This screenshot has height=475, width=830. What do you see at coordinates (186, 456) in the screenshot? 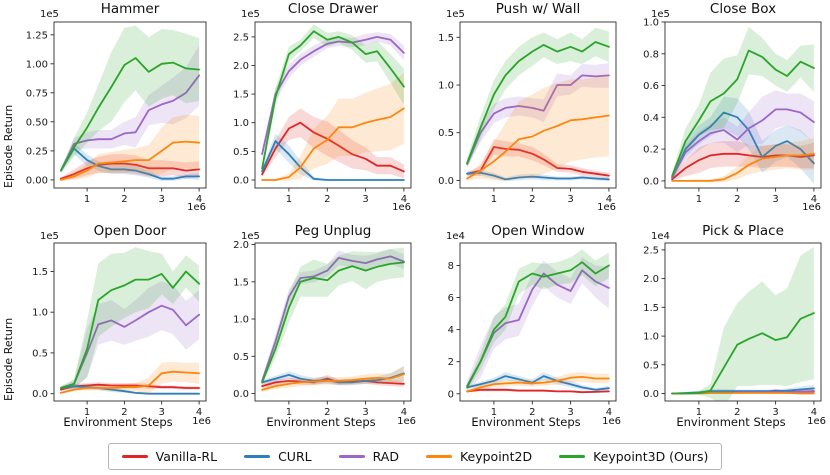
I see `legend-label: Vanilla-RL` at bounding box center [186, 456].